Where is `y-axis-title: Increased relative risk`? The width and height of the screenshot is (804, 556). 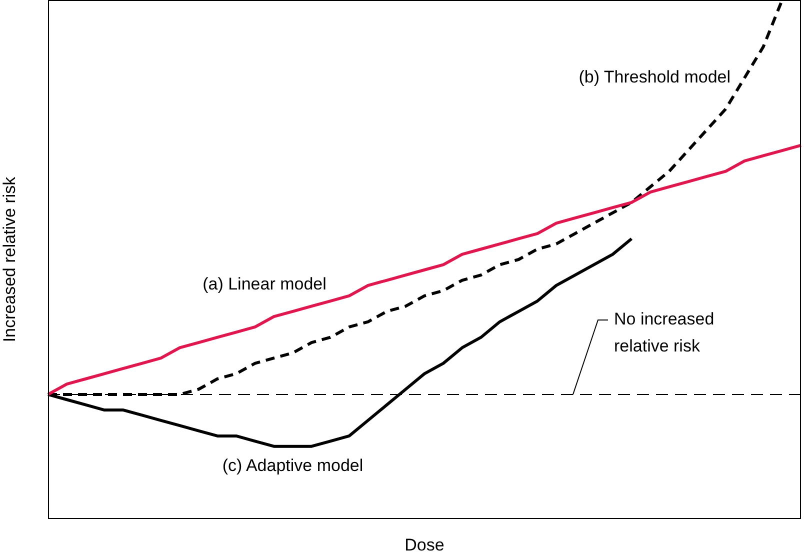
y-axis-title: Increased relative risk is located at coordinates (9, 259).